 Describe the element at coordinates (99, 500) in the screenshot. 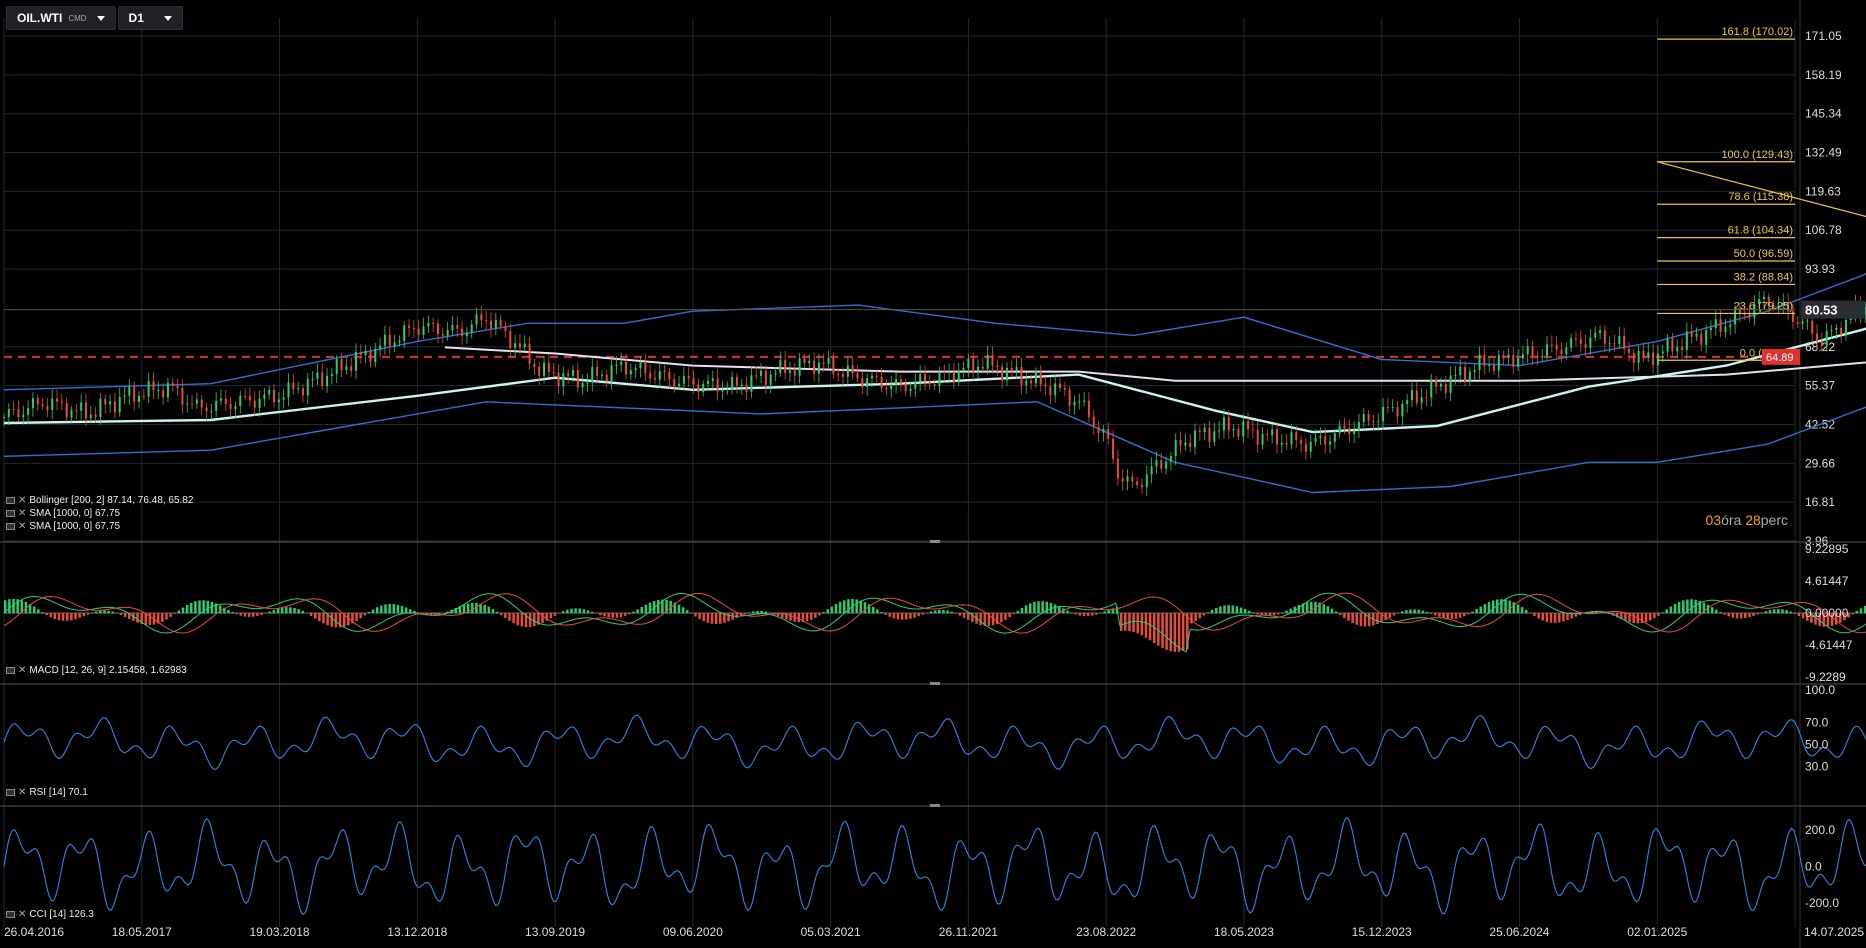

I see `indicator-bollinger: ✕ Bollinger [200, 2] 87.14, 76.48, 65.82` at that location.